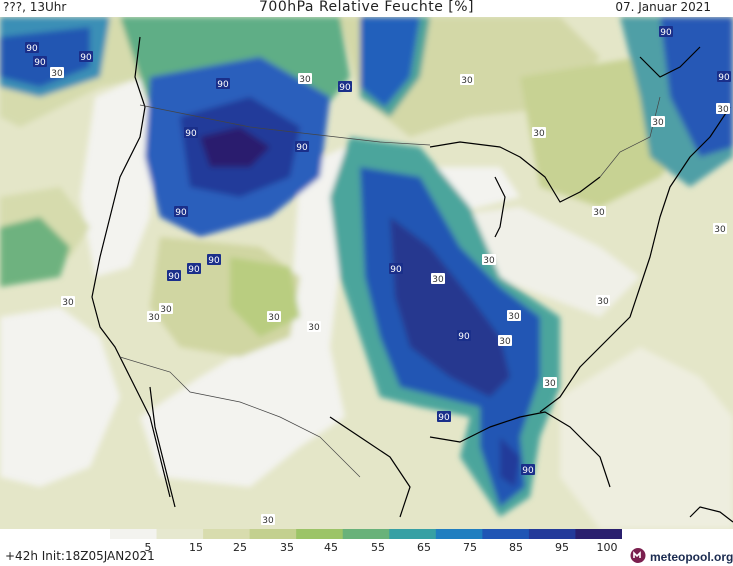 The height and width of the screenshot is (566, 733). I want to click on valid-time-label: ???, 13Uhr, so click(35, 7).